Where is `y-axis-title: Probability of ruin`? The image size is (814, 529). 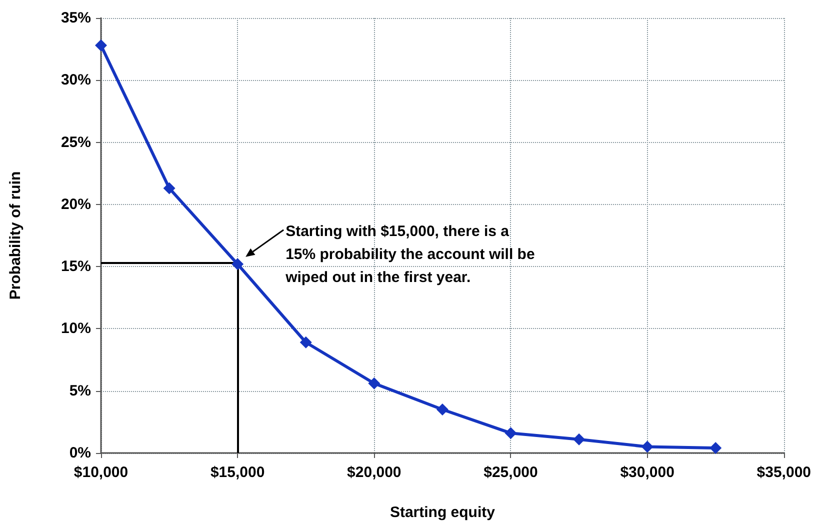
y-axis-title: Probability of ruin is located at coordinates (15, 235).